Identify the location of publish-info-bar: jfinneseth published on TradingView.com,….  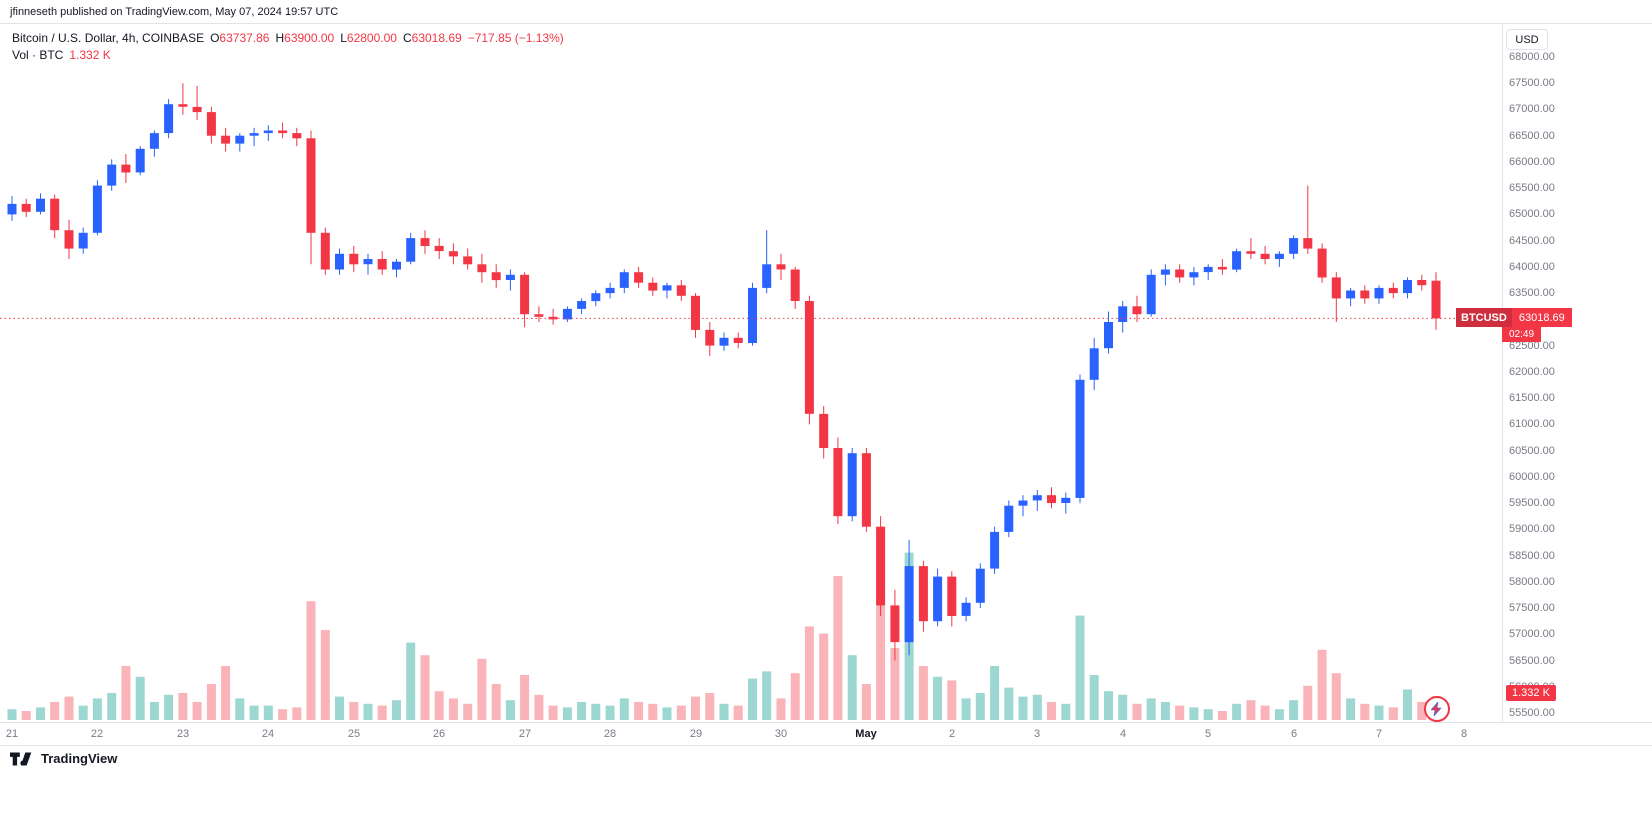
(826, 12).